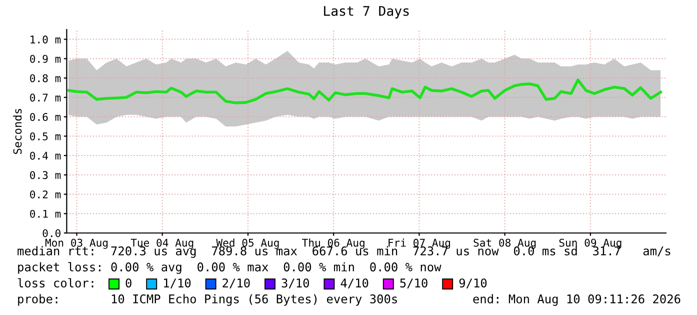 The width and height of the screenshot is (697, 315). What do you see at coordinates (45, 98) in the screenshot?
I see `y-tick-label: 0.7 m` at bounding box center [45, 98].